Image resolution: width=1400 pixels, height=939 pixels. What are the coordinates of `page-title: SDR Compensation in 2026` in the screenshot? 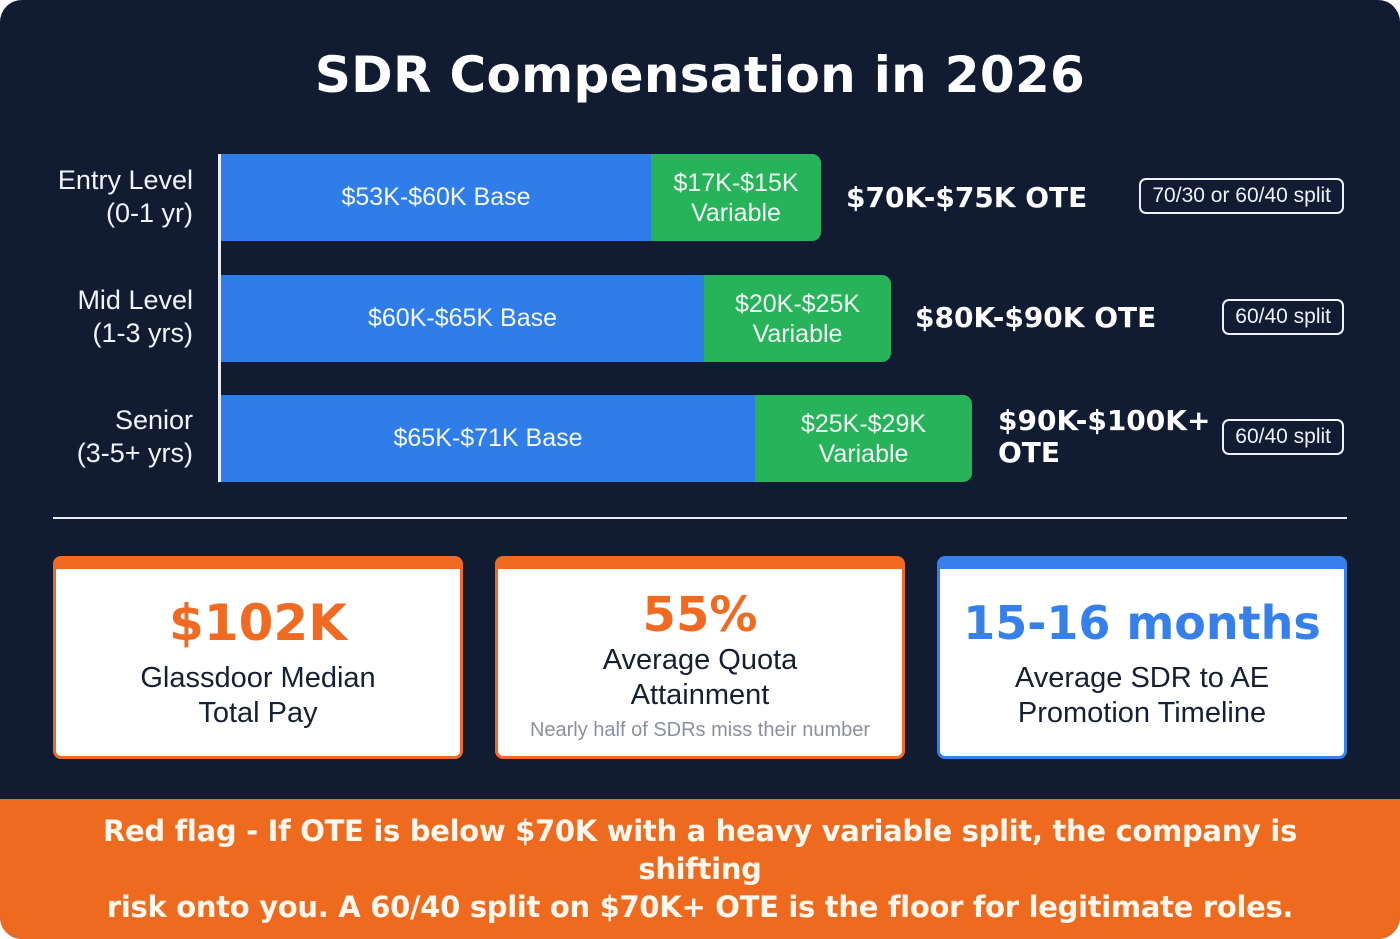 It's located at (700, 75).